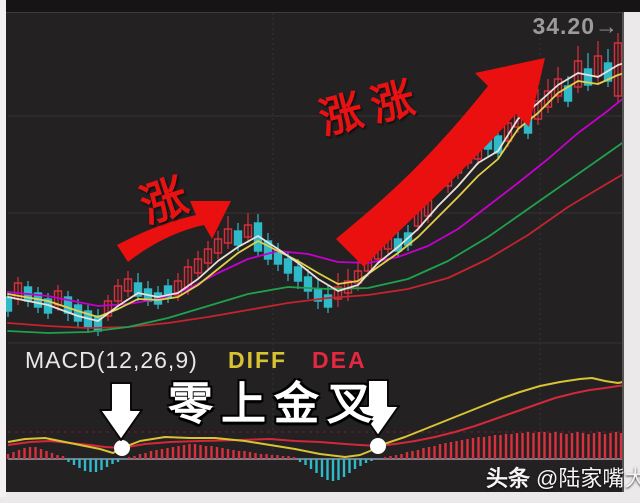 The image size is (640, 503). What do you see at coordinates (323, 6) in the screenshot?
I see `chart-top-band` at bounding box center [323, 6].